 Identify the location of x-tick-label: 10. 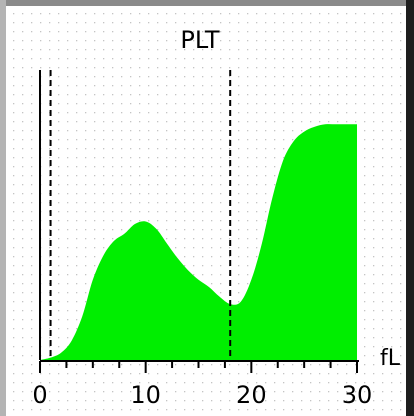
(145, 395).